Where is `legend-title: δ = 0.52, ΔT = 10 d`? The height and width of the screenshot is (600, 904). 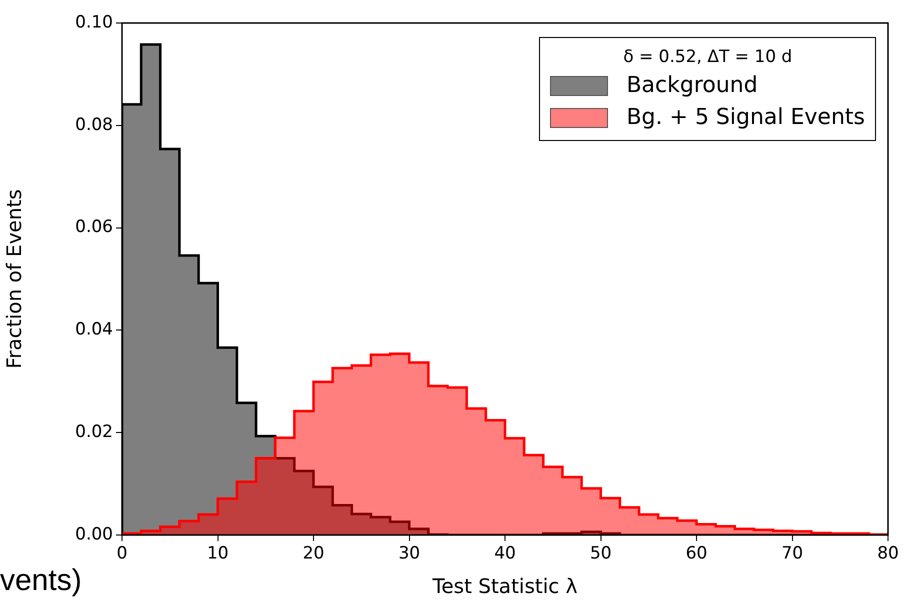 legend-title: δ = 0.52, ΔT = 10 d is located at coordinates (708, 57).